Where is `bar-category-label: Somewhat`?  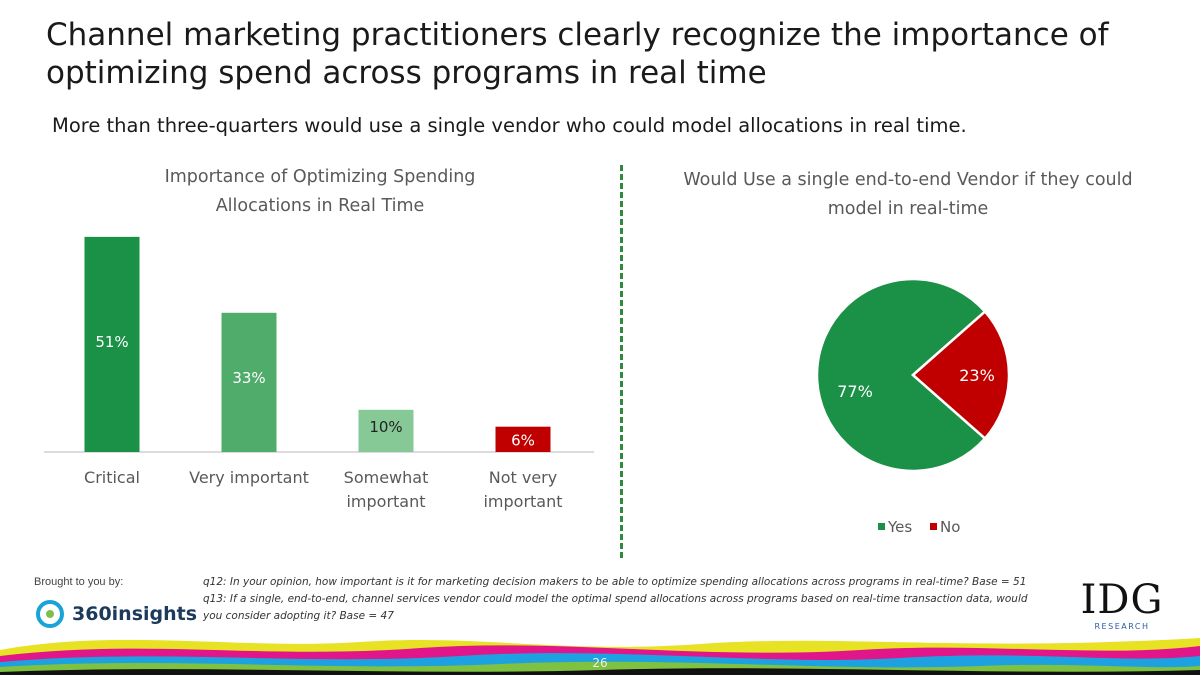 bar-category-label: Somewhat is located at coordinates (386, 477).